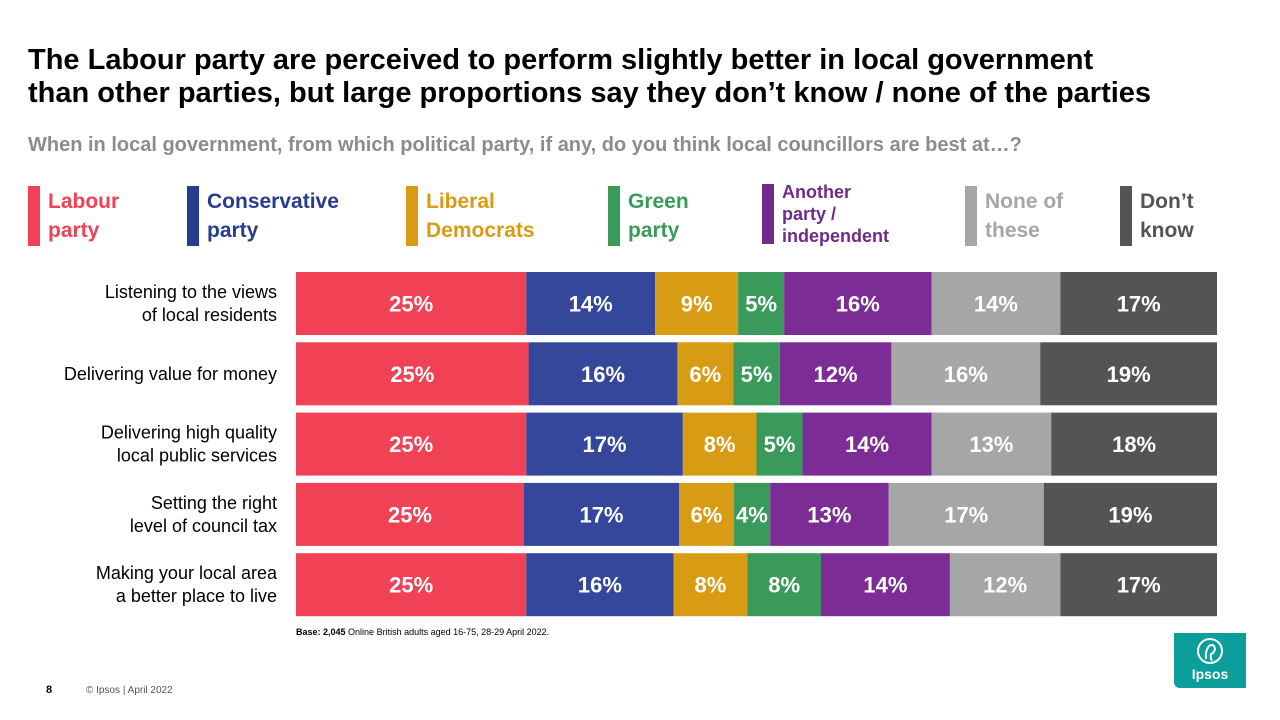  I want to click on legend-label-none: None of these, so click(1024, 216).